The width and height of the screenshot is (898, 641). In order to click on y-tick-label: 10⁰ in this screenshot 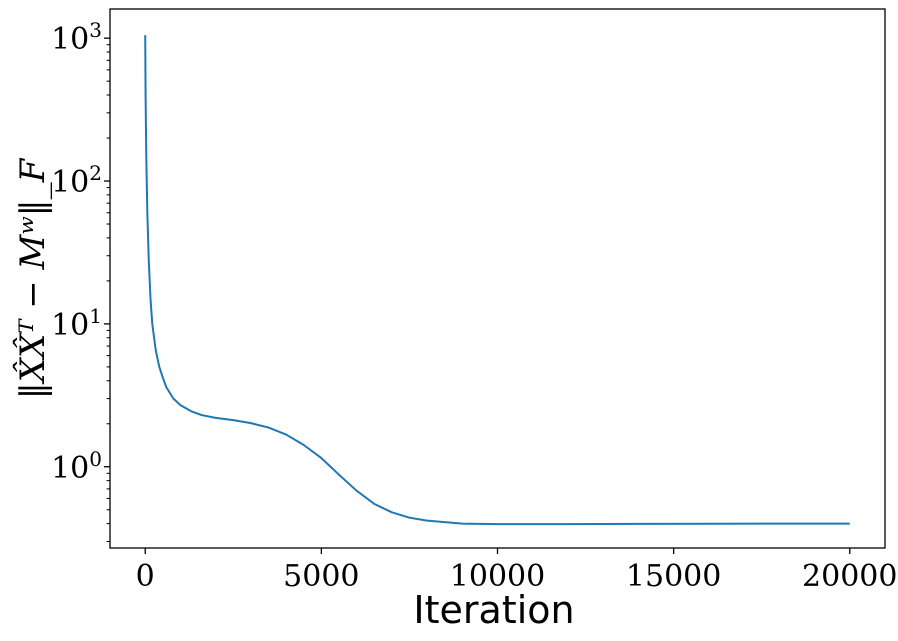, I will do `click(76, 466)`.